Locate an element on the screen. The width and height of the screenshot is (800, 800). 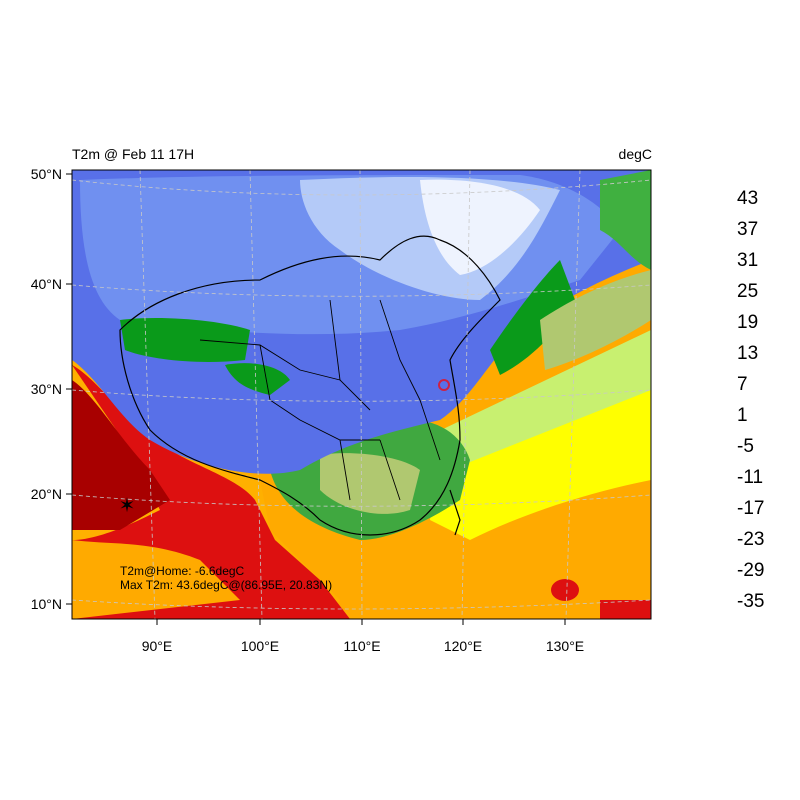
tarim-green is located at coordinates (185, 340).